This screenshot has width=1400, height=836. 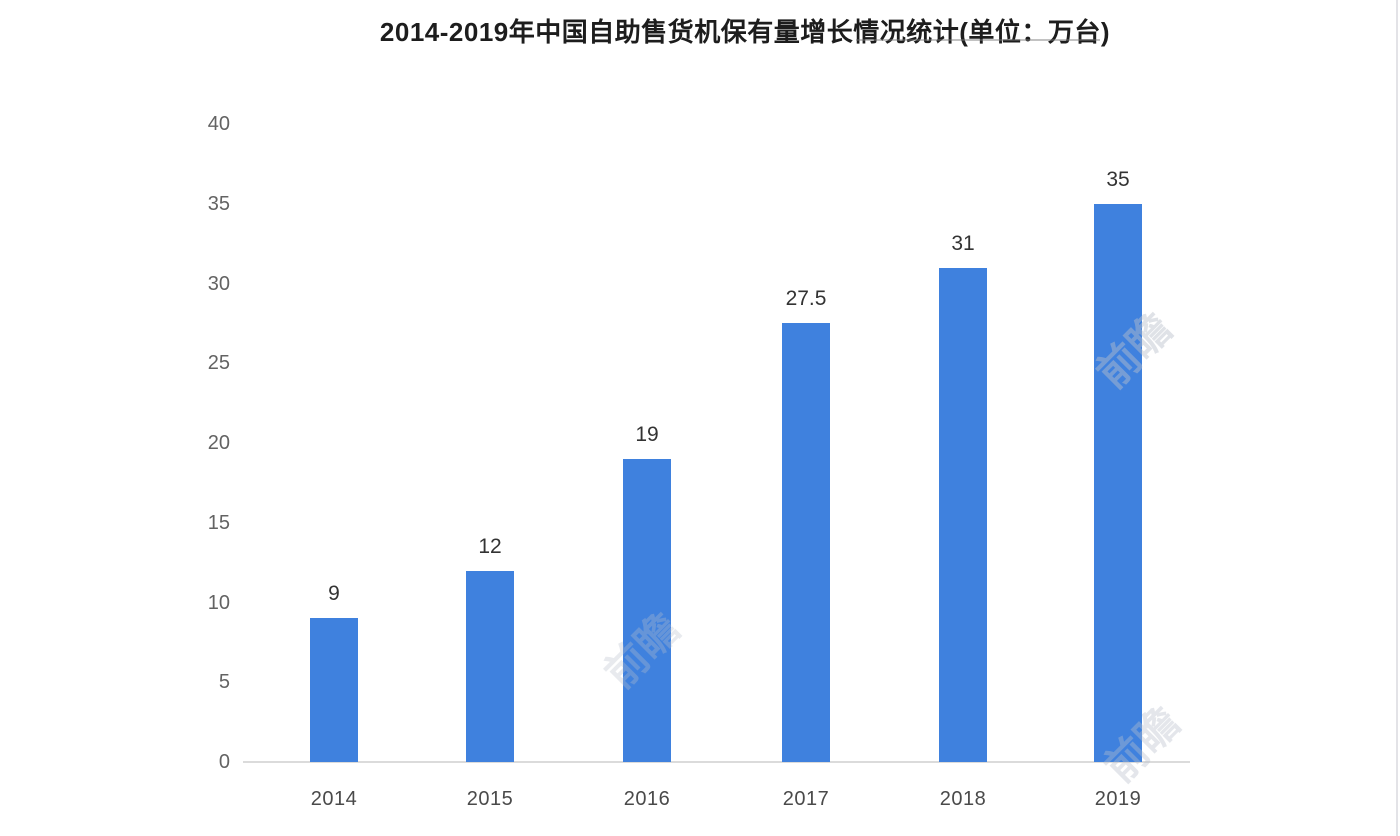 I want to click on image-edge-line, so click(x=1397, y=418).